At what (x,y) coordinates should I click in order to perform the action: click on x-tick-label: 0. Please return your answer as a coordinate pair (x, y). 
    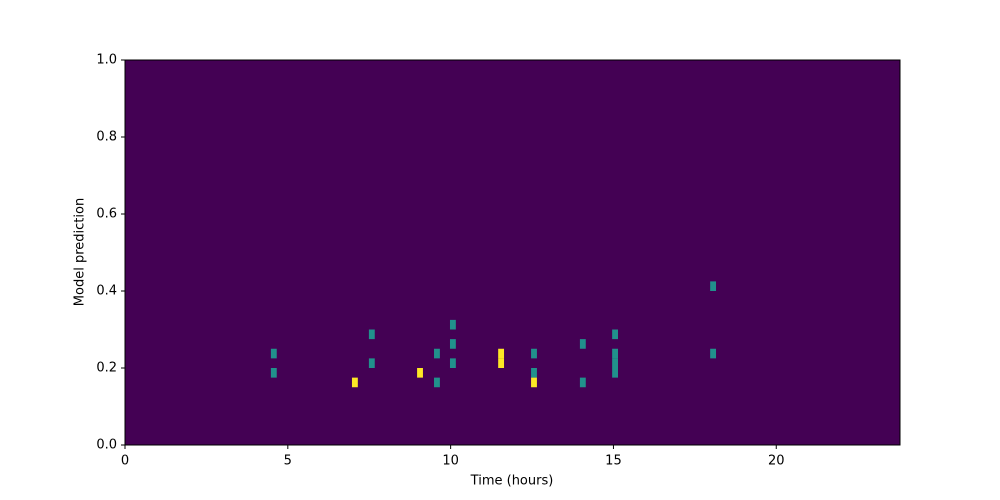
    Looking at the image, I should click on (125, 461).